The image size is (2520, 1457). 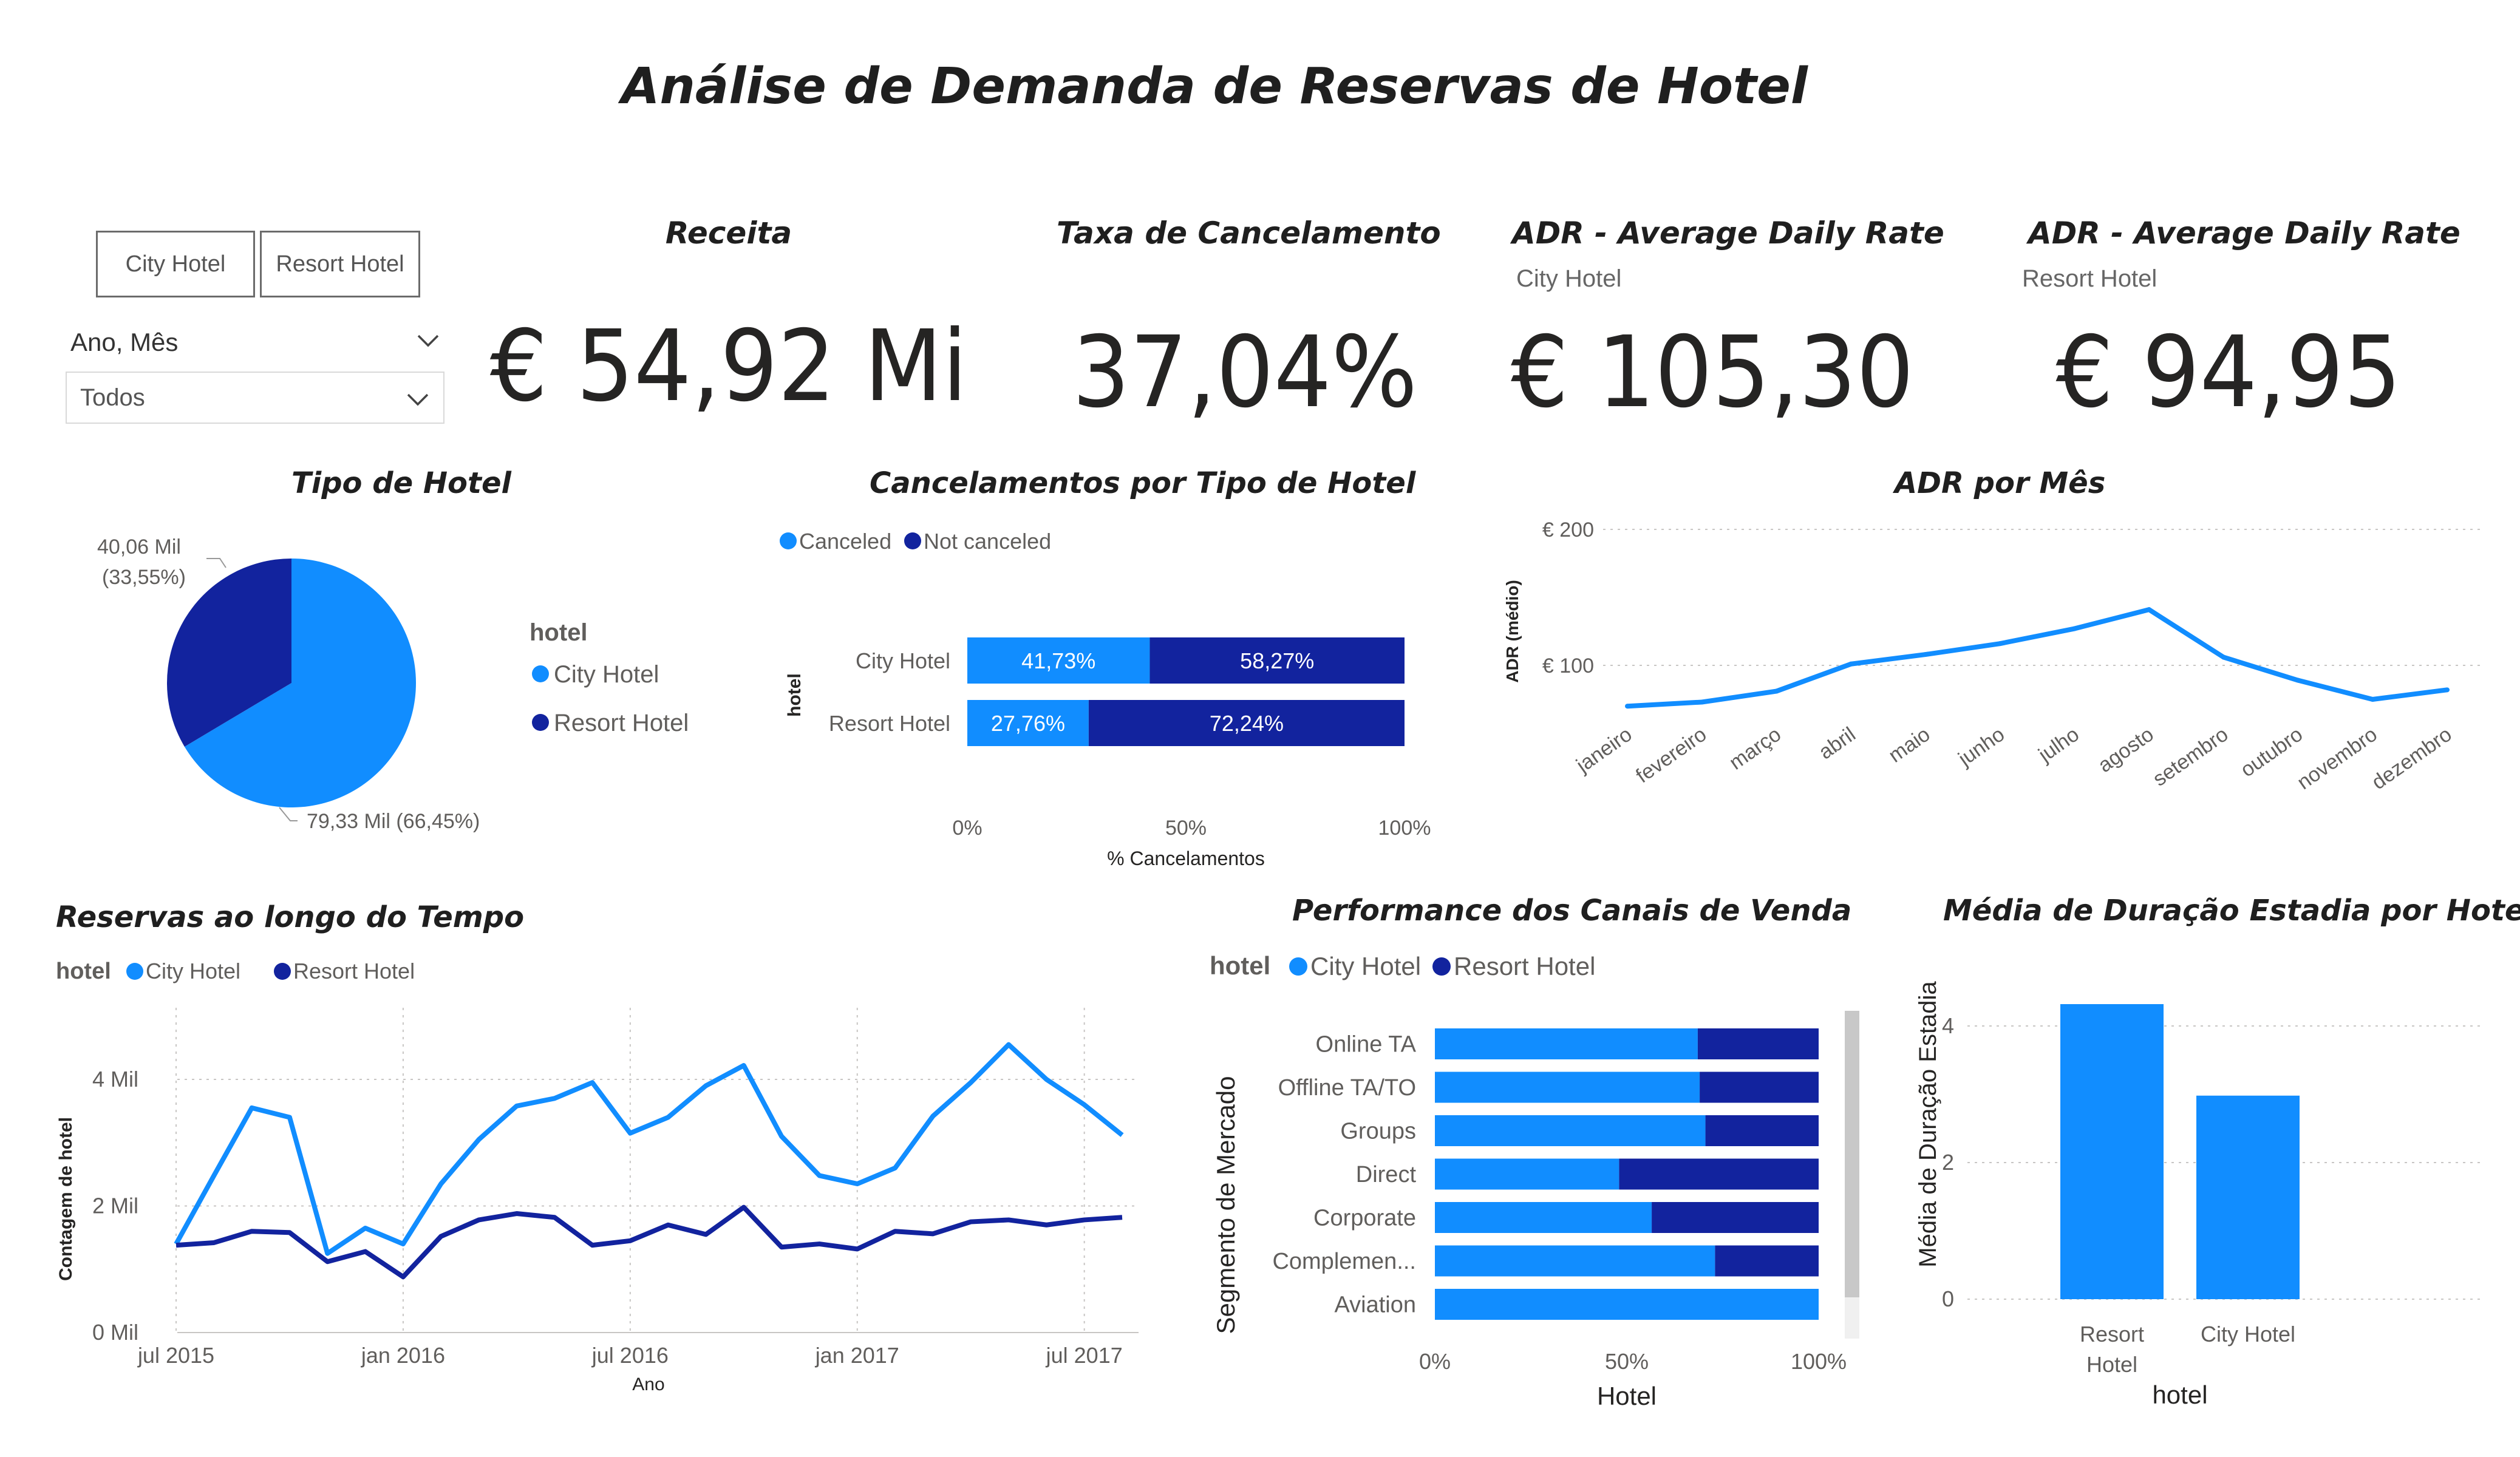 What do you see at coordinates (340, 264) in the screenshot?
I see `slicer-button-resort-hotel: Resort Hotel` at bounding box center [340, 264].